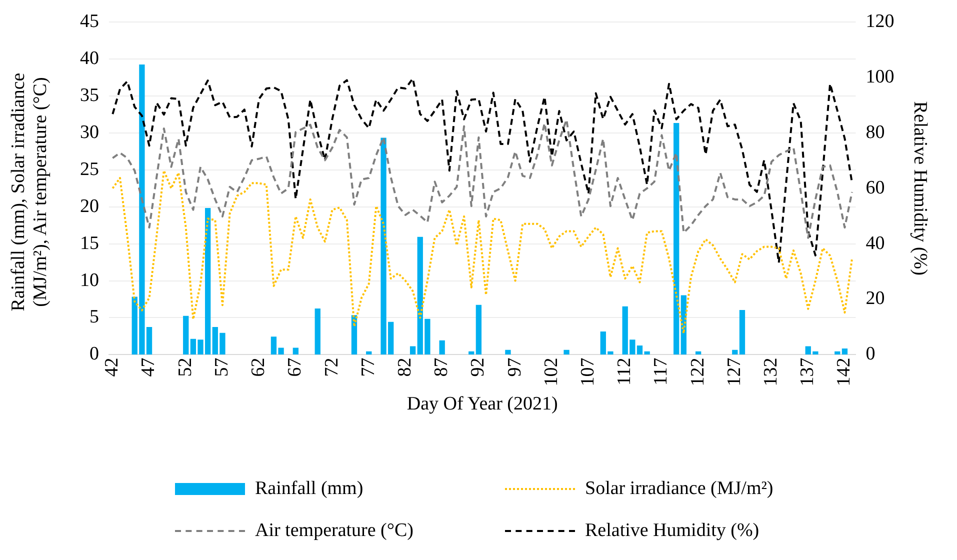 This screenshot has height=560, width=957. What do you see at coordinates (697, 372) in the screenshot?
I see `x-tick-label: 122` at bounding box center [697, 372].